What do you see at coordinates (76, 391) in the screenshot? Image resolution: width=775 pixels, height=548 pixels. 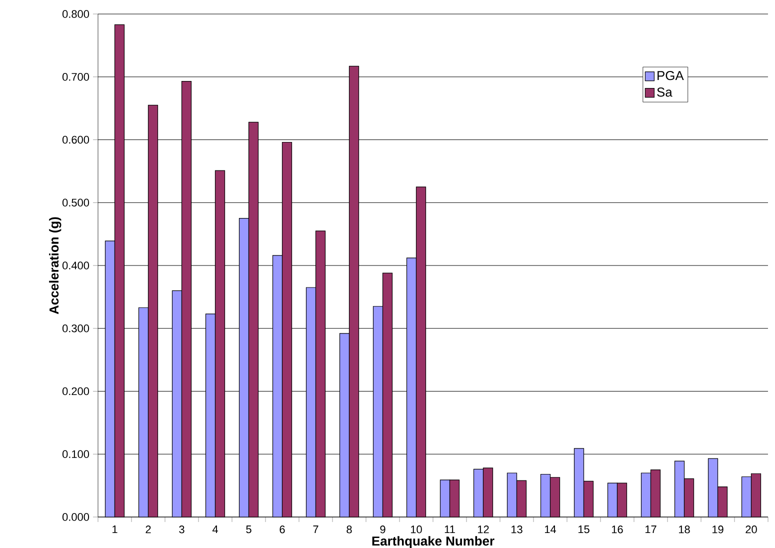 I see `y-tick-label: 0.200` at bounding box center [76, 391].